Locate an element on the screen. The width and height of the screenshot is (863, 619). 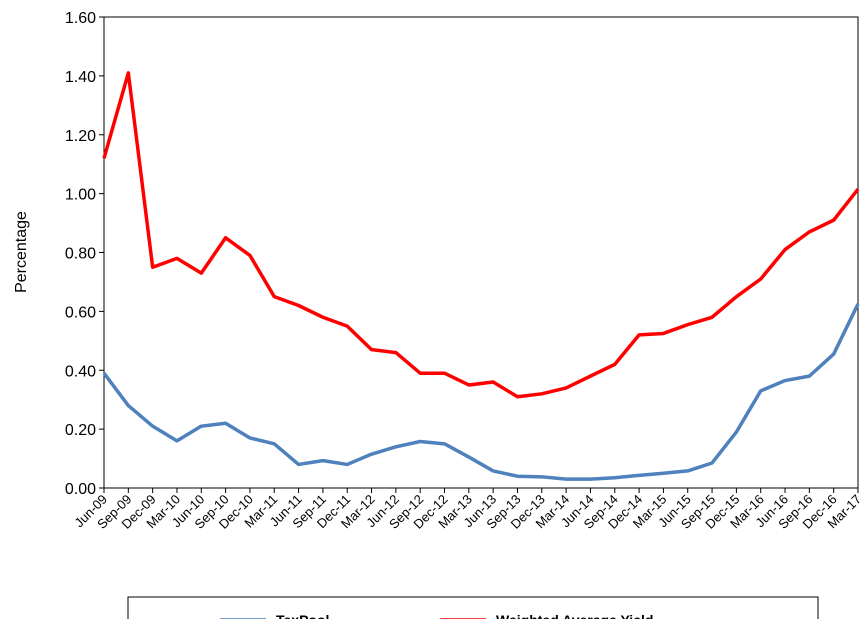
y-axis-label: Percentage is located at coordinates (21, 252).